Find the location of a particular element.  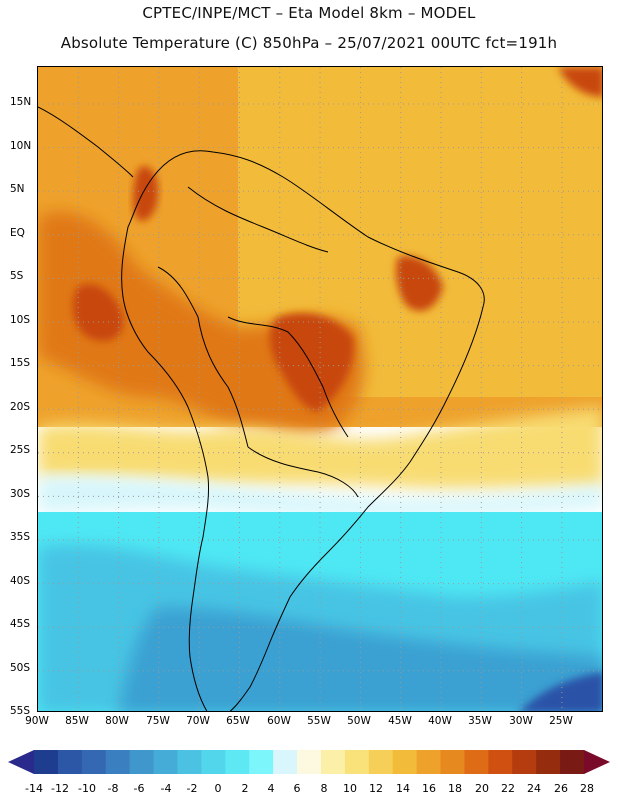

lon-label: 55W is located at coordinates (319, 721).